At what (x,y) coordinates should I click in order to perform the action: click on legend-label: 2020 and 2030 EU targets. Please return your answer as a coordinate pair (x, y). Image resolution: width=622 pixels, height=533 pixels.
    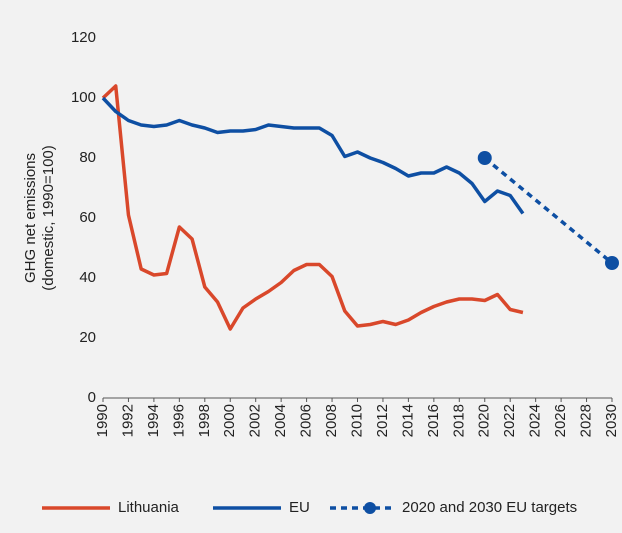
    Looking at the image, I should click on (489, 507).